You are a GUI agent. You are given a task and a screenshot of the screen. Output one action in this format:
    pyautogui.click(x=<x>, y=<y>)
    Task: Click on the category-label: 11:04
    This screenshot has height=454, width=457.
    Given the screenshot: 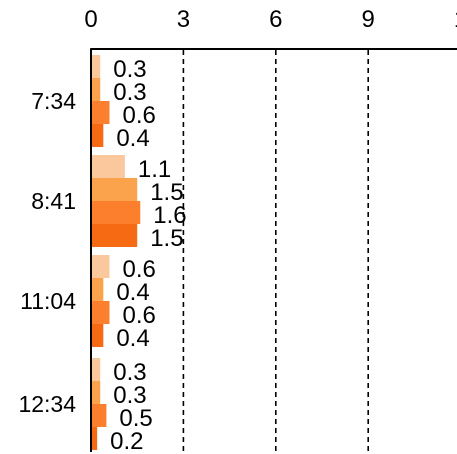 What is the action you would take?
    pyautogui.click(x=48, y=301)
    